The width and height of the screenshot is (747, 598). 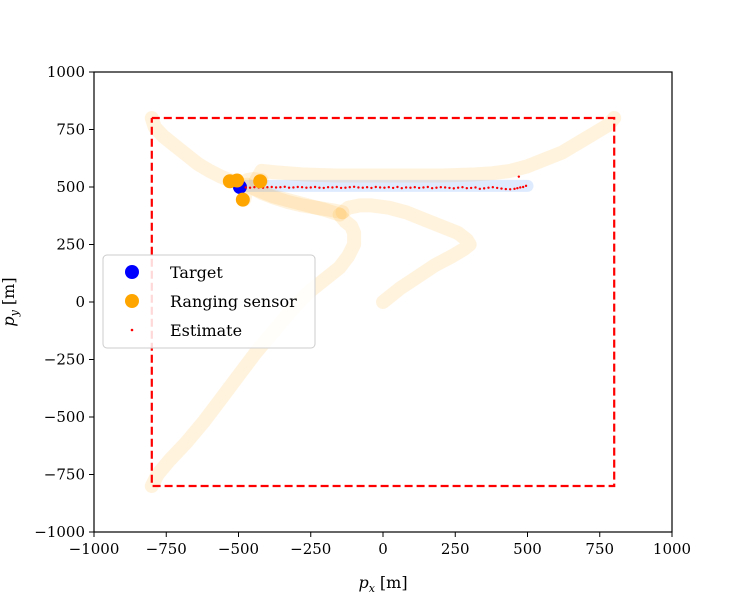 What do you see at coordinates (310, 549) in the screenshot?
I see `x-tick-label: −250` at bounding box center [310, 549].